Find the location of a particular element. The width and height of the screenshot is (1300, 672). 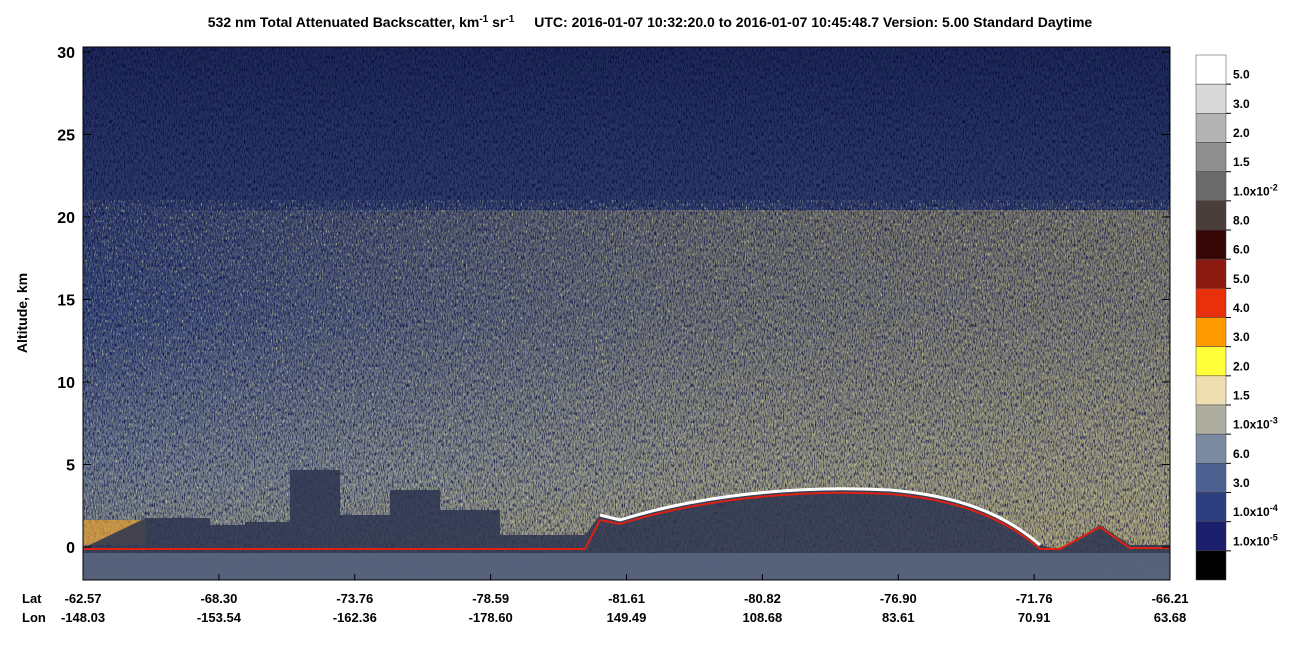

y-tick-label: 10 is located at coordinates (66, 383).